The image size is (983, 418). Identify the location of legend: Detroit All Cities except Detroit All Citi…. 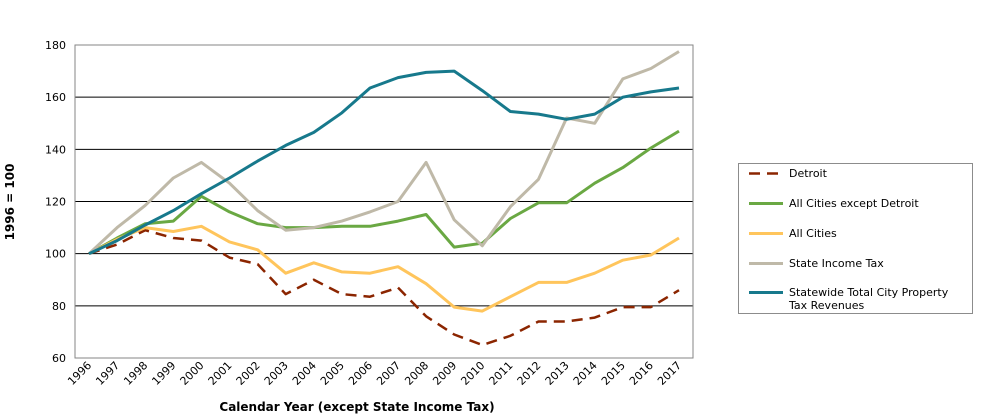
(855, 238).